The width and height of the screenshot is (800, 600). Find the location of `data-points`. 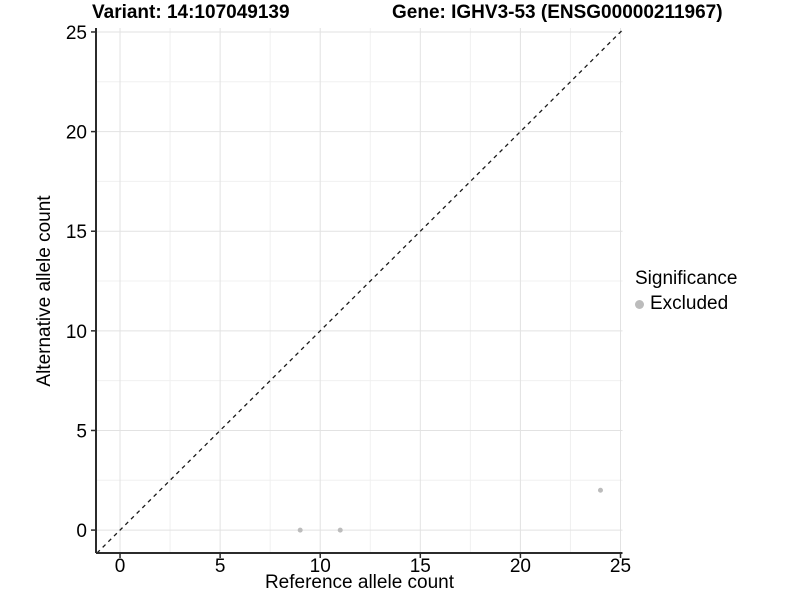

data-points is located at coordinates (450, 510).